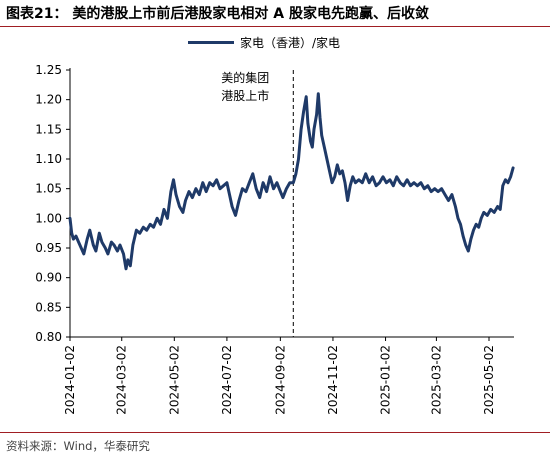 Image resolution: width=550 pixels, height=462 pixels. I want to click on x-tick-label: 2025-05-02, so click(489, 380).